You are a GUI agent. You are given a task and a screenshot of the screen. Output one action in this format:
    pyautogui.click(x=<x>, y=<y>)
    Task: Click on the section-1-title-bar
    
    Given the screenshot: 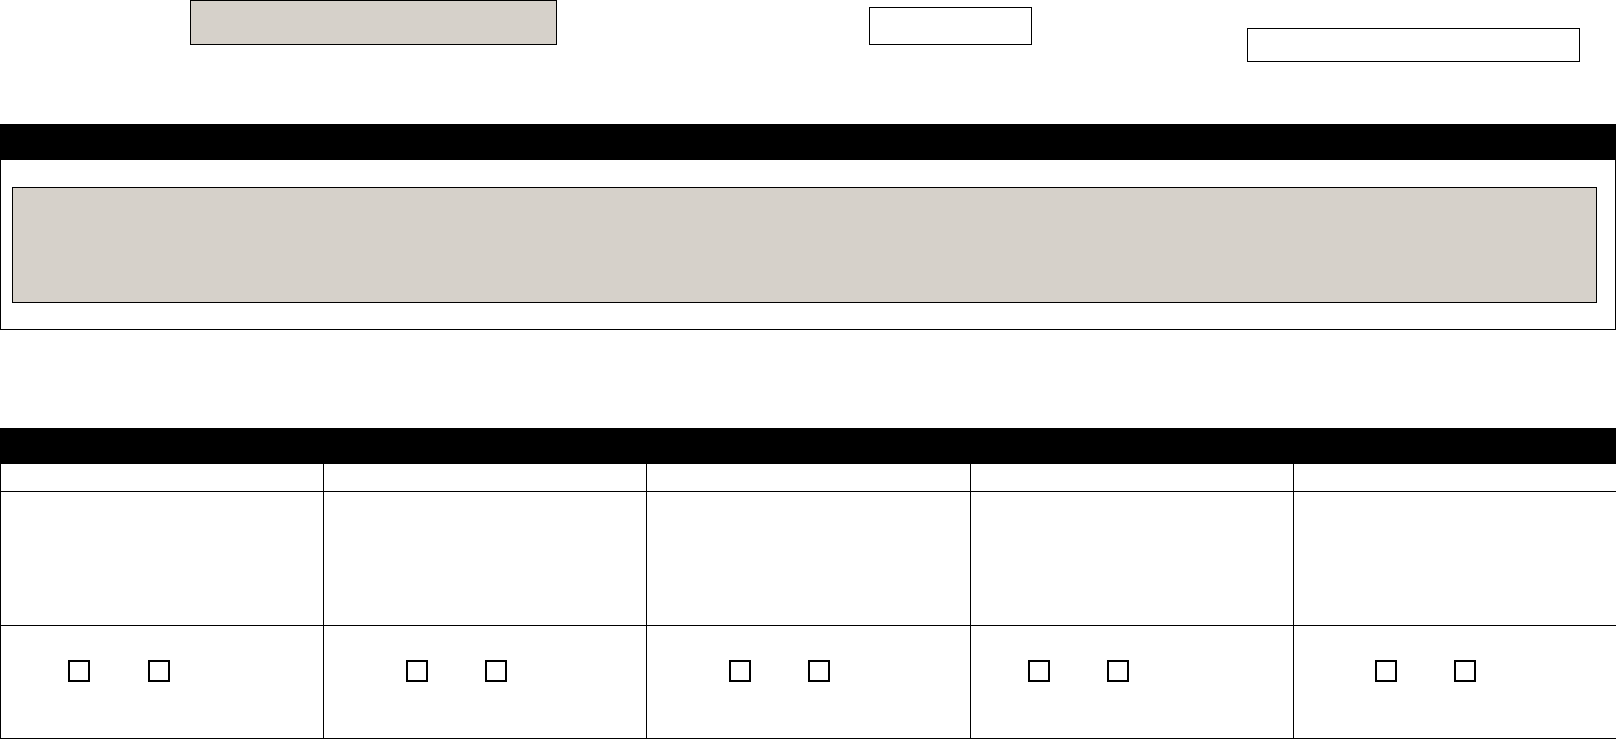 What is the action you would take?
    pyautogui.click(x=808, y=142)
    